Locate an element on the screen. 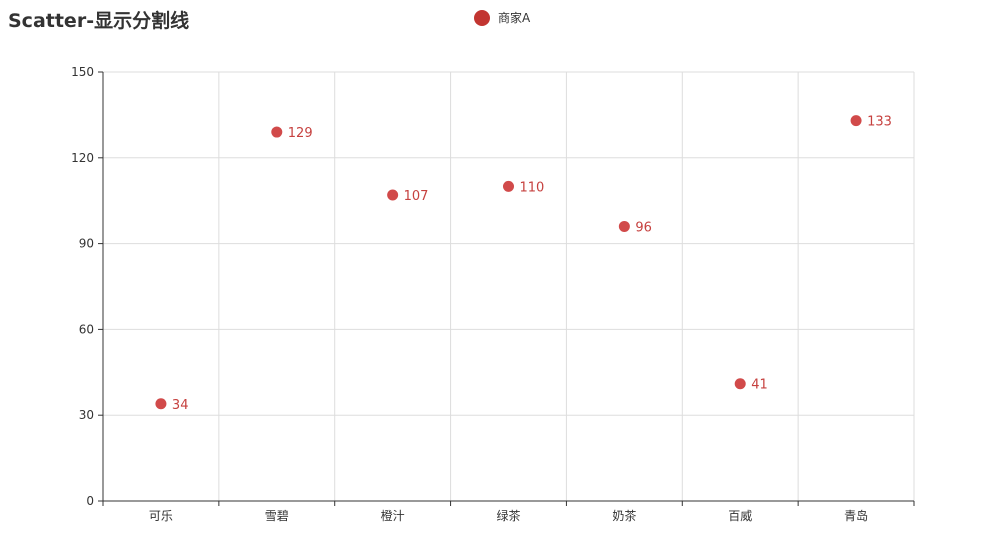  legend: 商家A is located at coordinates (502, 17).